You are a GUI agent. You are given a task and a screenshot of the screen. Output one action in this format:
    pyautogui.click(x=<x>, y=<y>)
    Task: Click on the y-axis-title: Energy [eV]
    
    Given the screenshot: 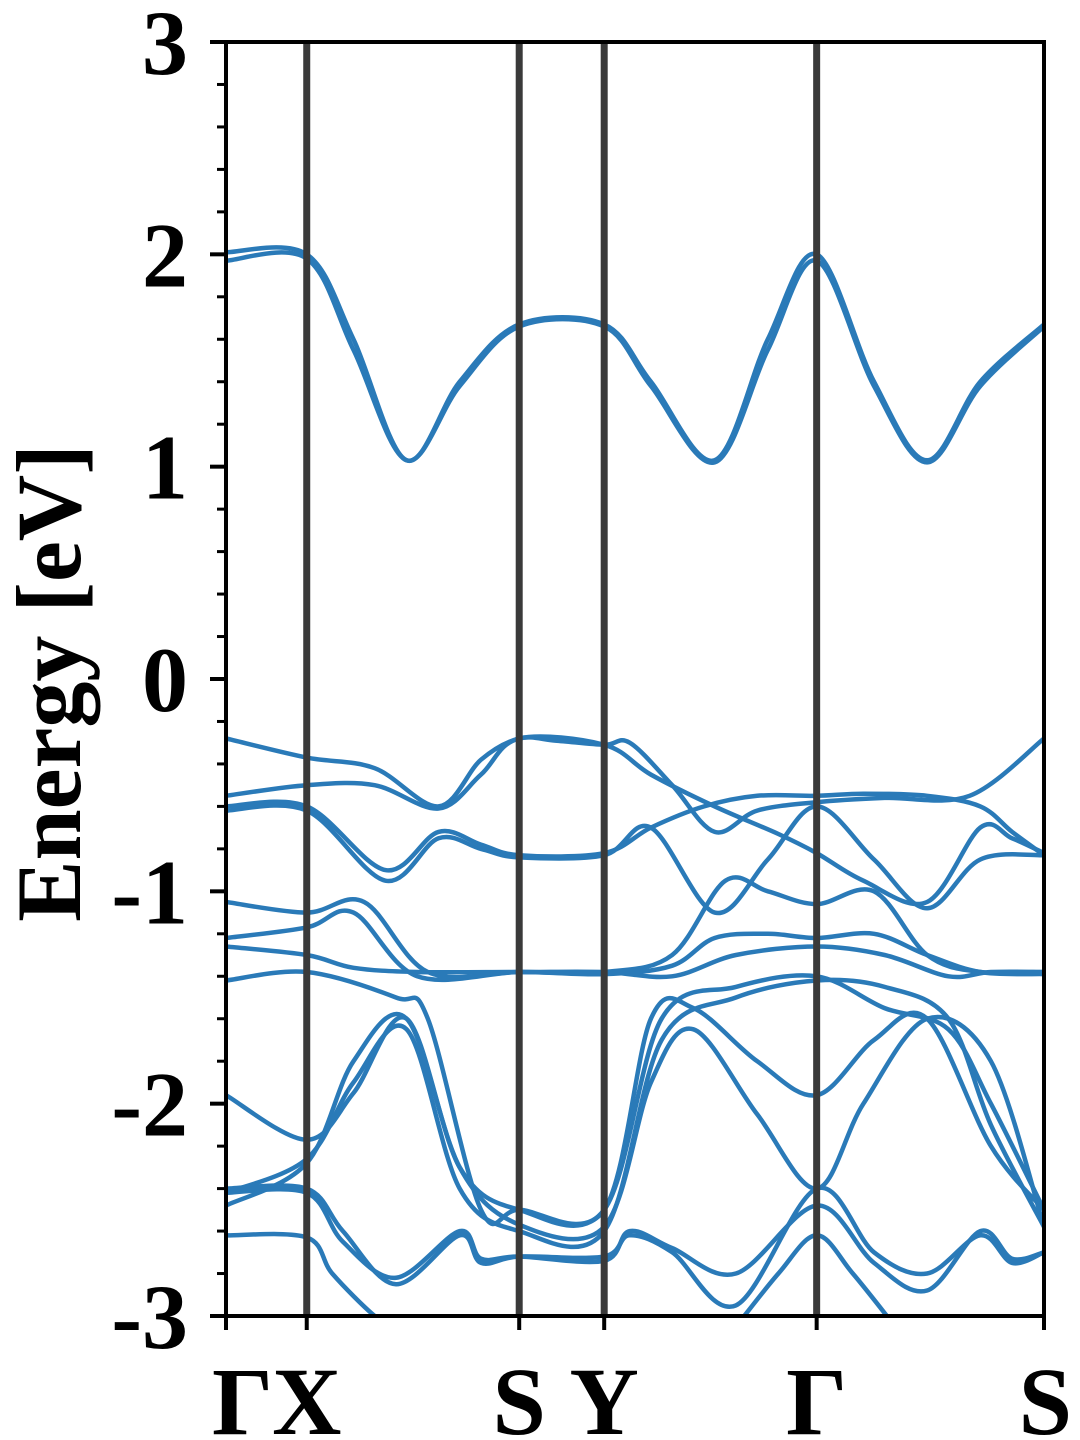 What is the action you would take?
    pyautogui.click(x=50, y=683)
    